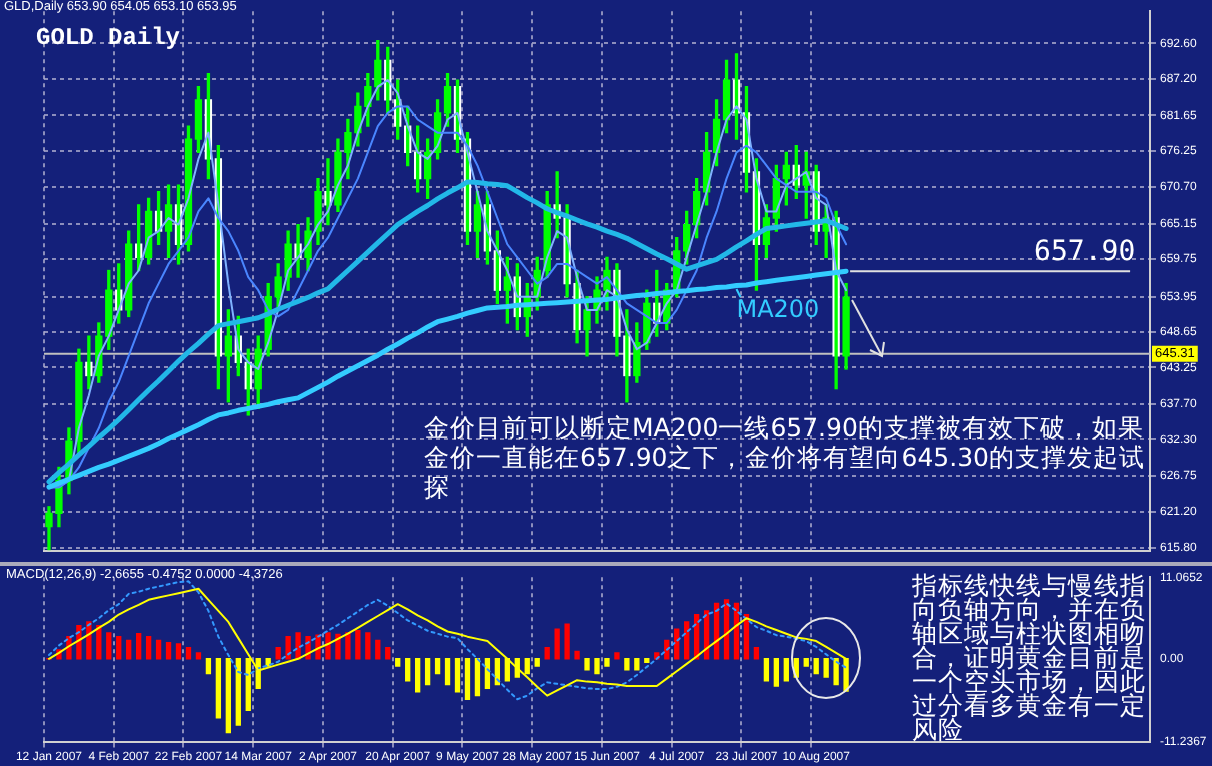  I want to click on legend-label: MA200, so click(778, 309).